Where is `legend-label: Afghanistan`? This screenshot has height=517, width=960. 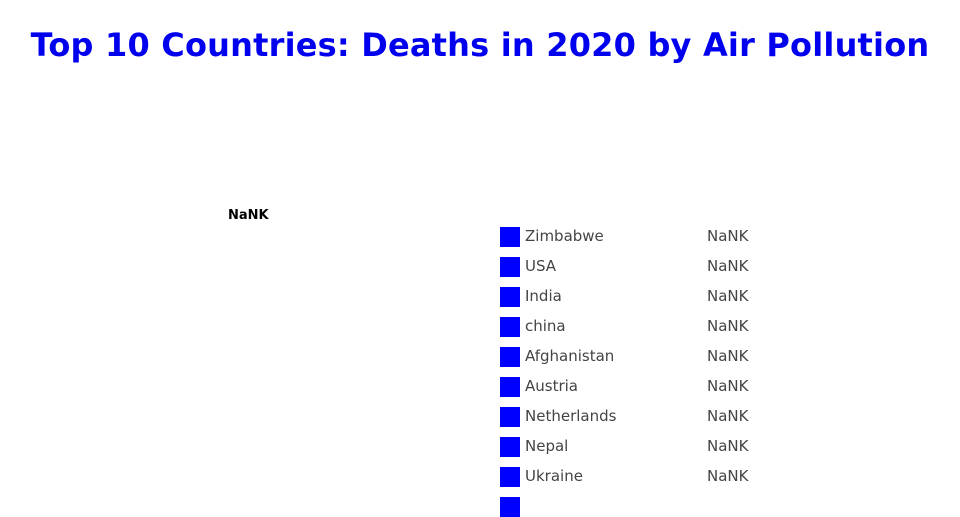
legend-label: Afghanistan is located at coordinates (570, 356).